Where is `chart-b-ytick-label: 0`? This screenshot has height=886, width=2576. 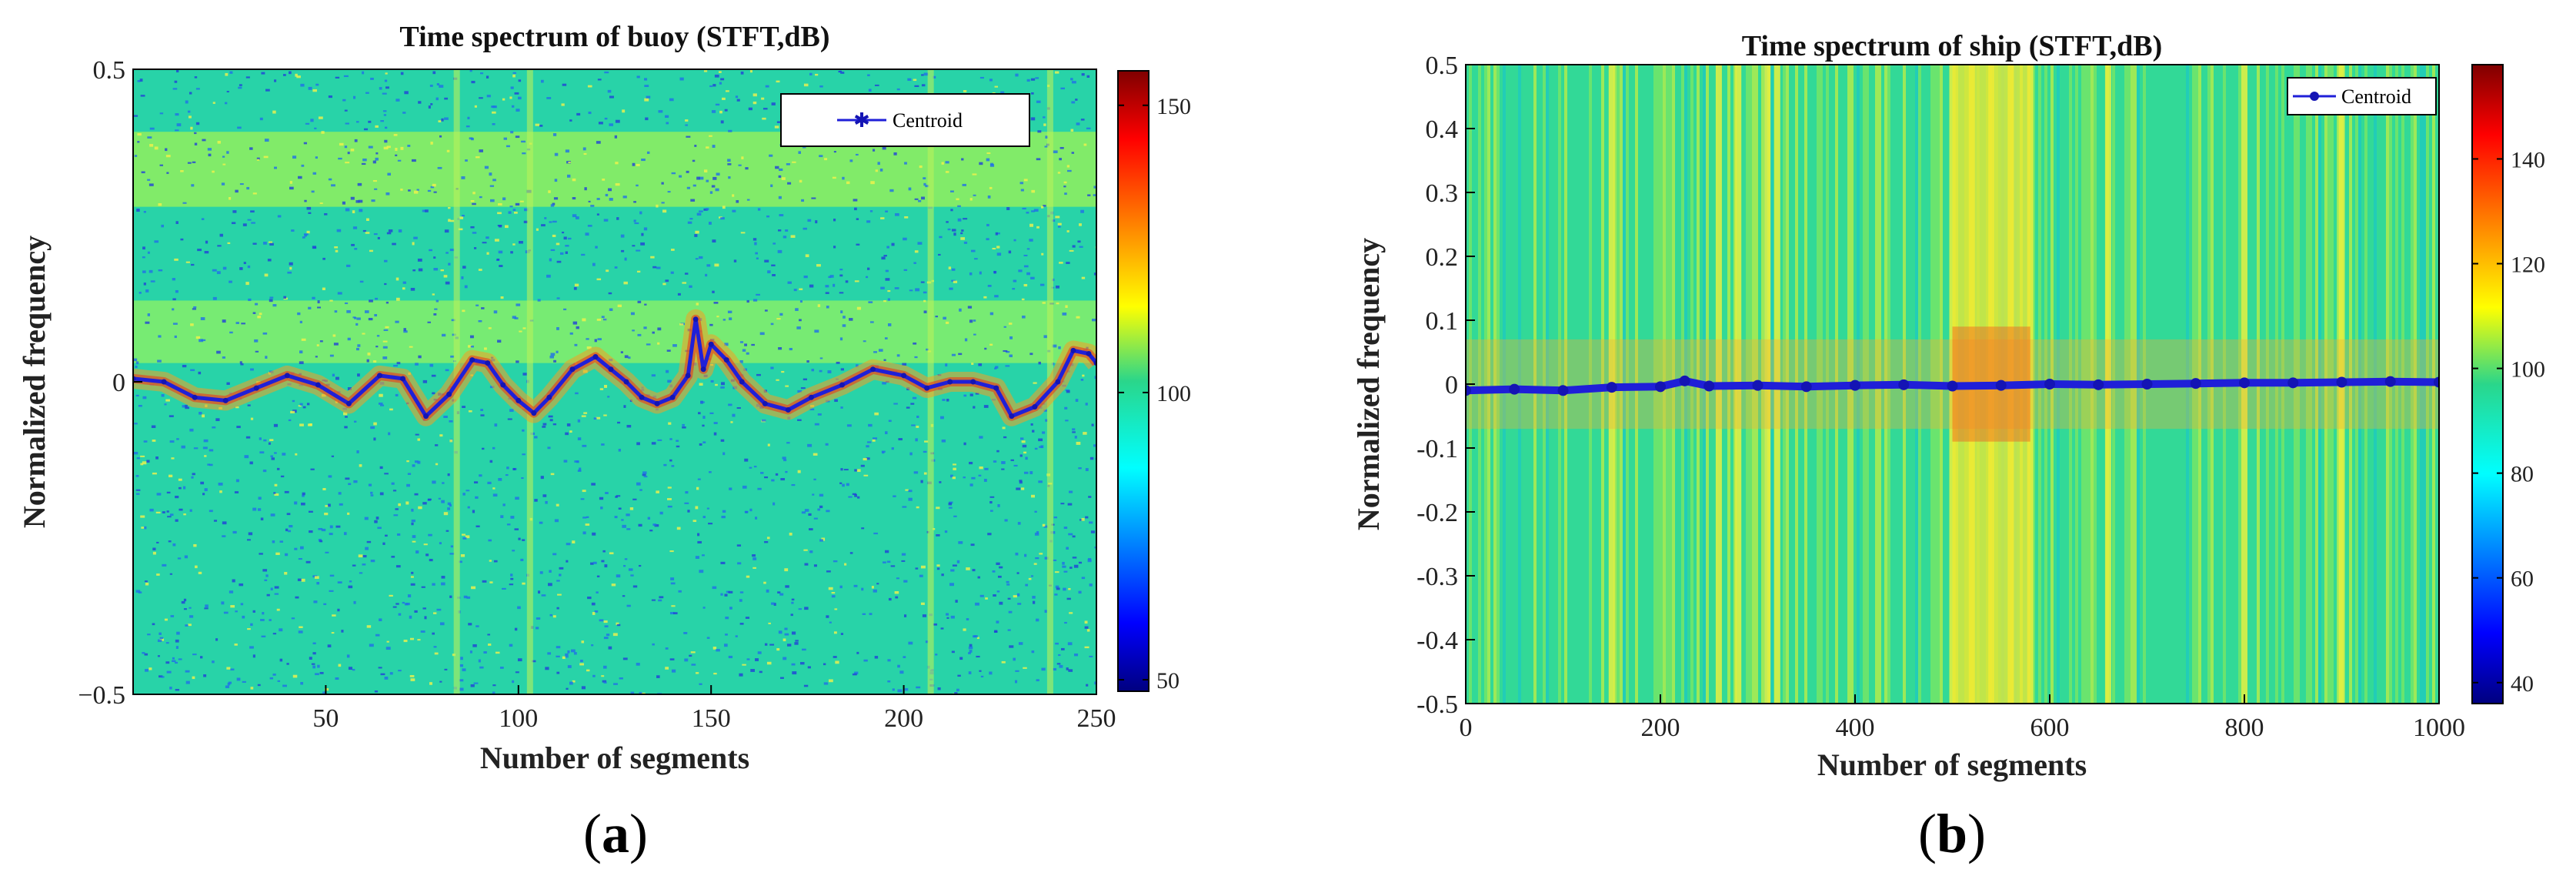
chart-b-ytick-label: 0 is located at coordinates (1451, 386).